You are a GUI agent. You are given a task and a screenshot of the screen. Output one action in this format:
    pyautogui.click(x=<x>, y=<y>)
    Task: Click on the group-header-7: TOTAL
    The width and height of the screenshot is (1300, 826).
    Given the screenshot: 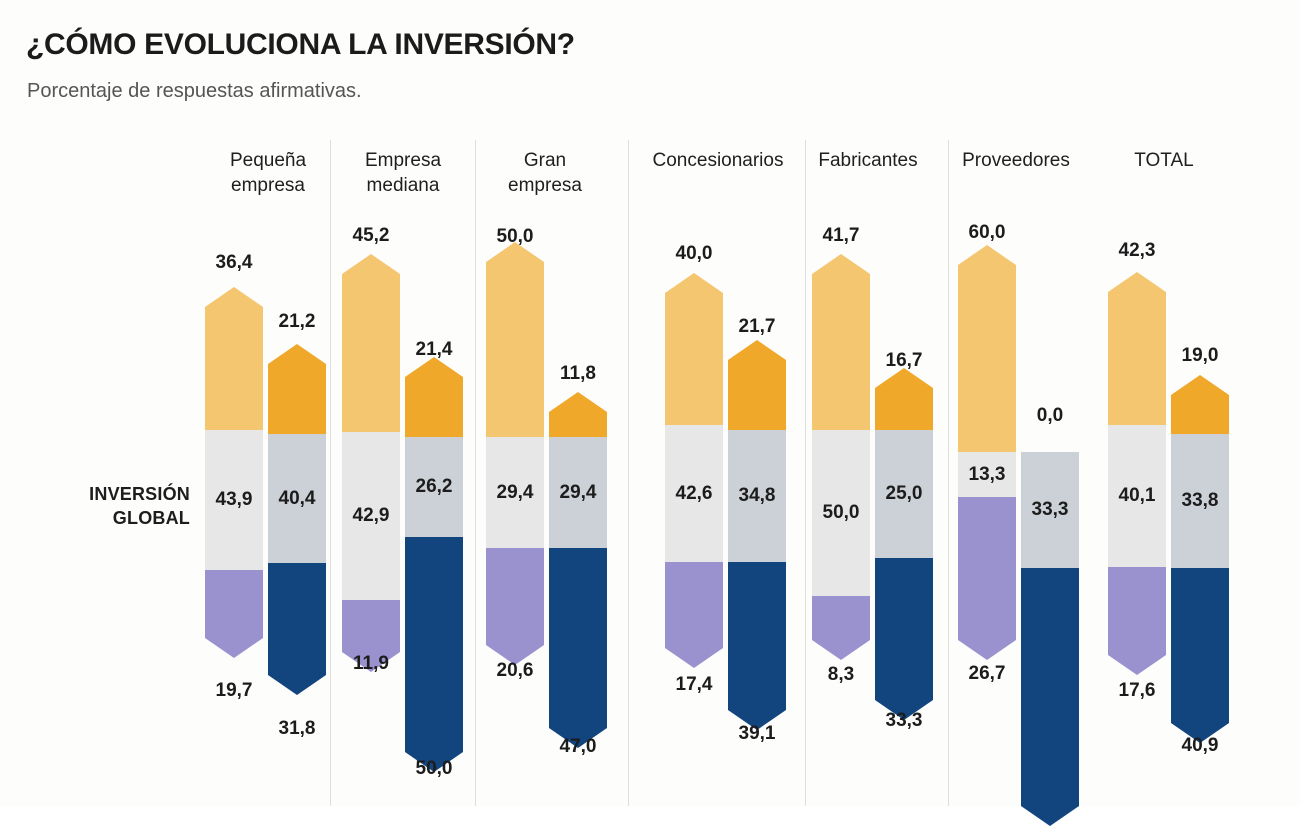 What is the action you would take?
    pyautogui.click(x=1164, y=160)
    